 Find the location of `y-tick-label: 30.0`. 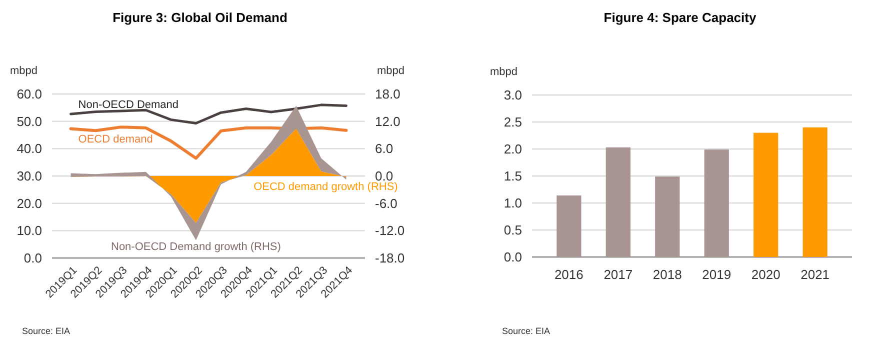

y-tick-label: 30.0 is located at coordinates (29, 176).